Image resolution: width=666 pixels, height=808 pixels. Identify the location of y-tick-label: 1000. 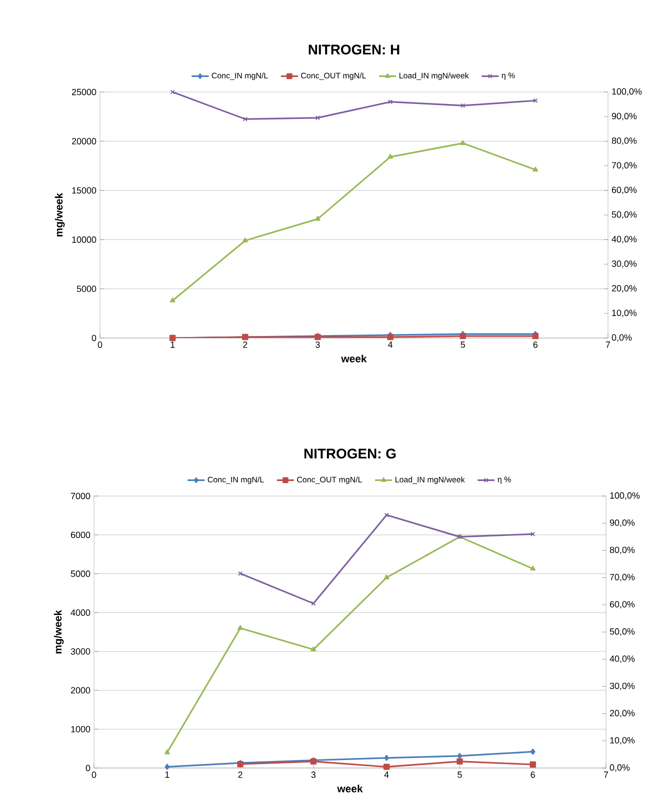
(80, 729).